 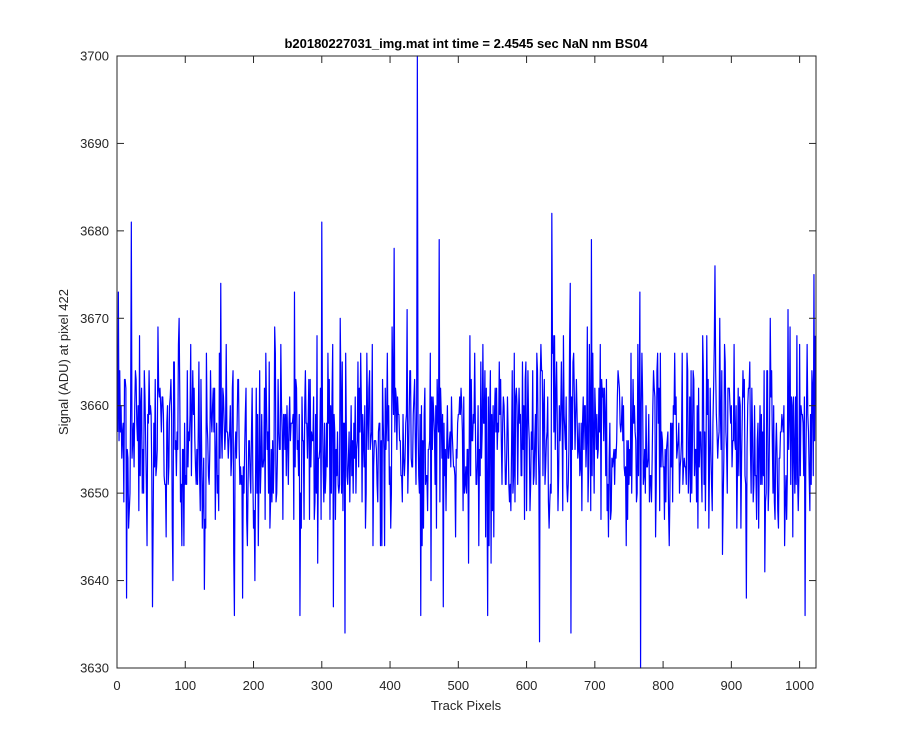 I want to click on y-axis-label: Signal (ADU) at pixel 422, so click(x=63, y=362).